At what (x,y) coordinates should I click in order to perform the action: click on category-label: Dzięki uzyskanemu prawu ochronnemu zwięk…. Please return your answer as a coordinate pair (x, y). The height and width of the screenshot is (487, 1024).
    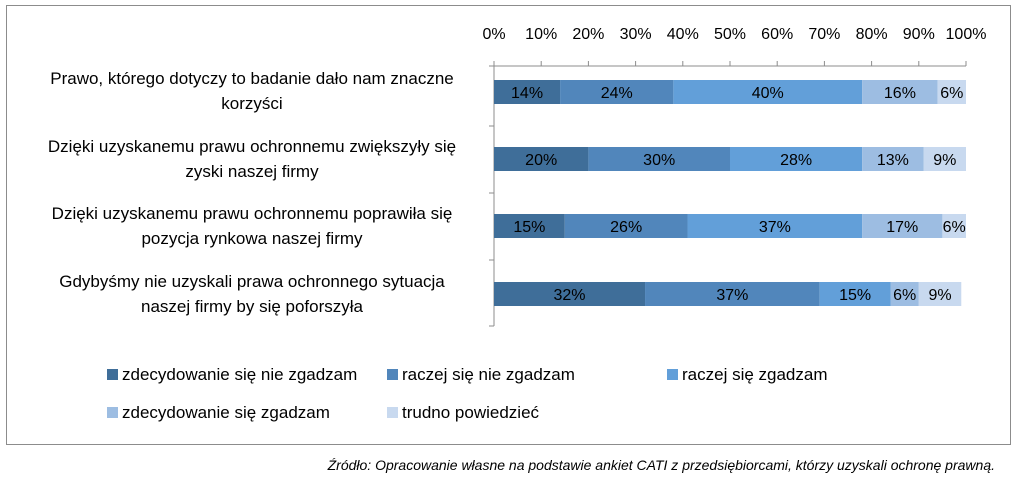
    Looking at the image, I should click on (252, 159).